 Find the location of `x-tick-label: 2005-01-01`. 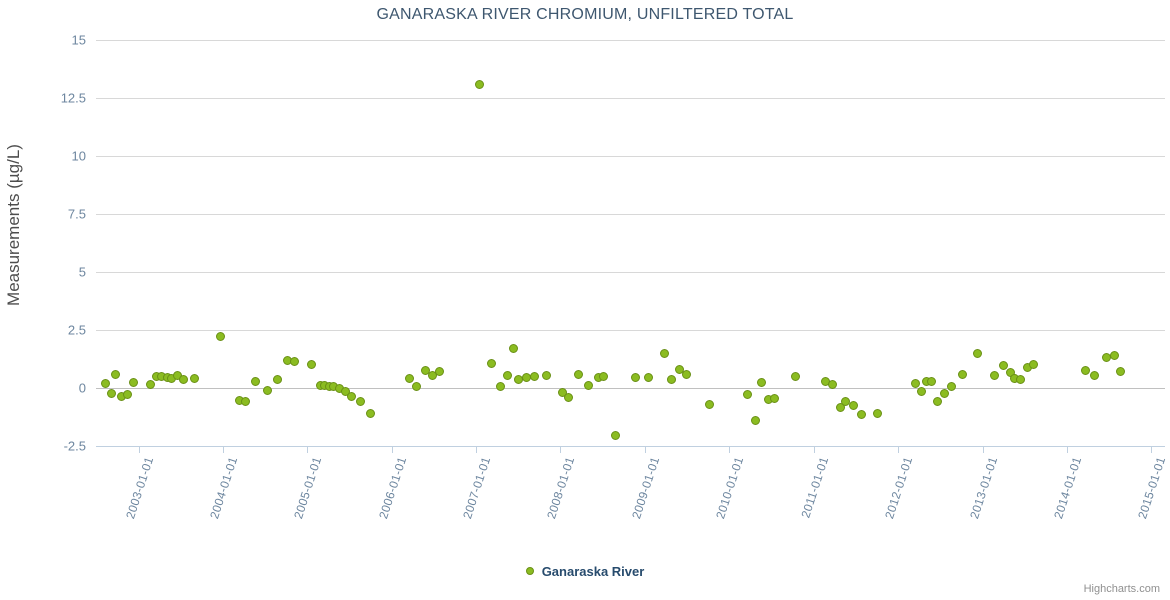

x-tick-label: 2005-01-01 is located at coordinates (308, 488).